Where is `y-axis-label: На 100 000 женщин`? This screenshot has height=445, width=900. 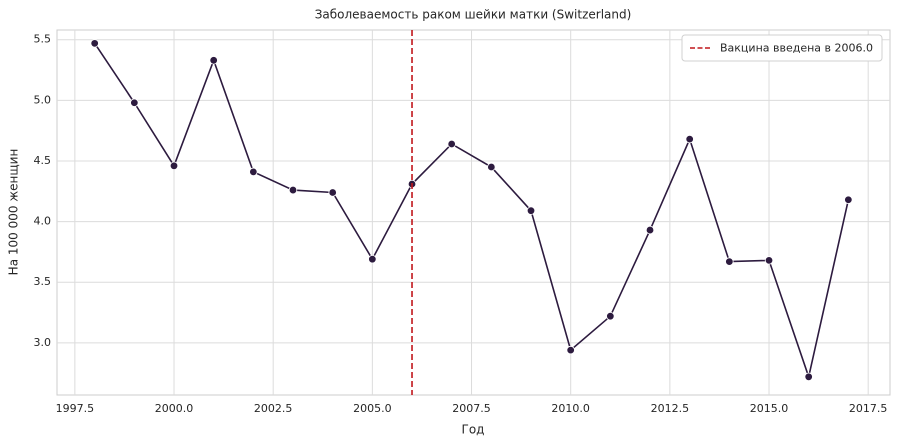
y-axis-label: На 100 000 женщин is located at coordinates (14, 212).